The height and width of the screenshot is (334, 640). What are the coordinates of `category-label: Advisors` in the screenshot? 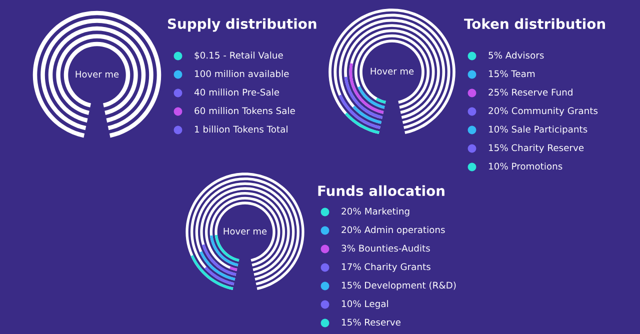 It's located at (524, 55).